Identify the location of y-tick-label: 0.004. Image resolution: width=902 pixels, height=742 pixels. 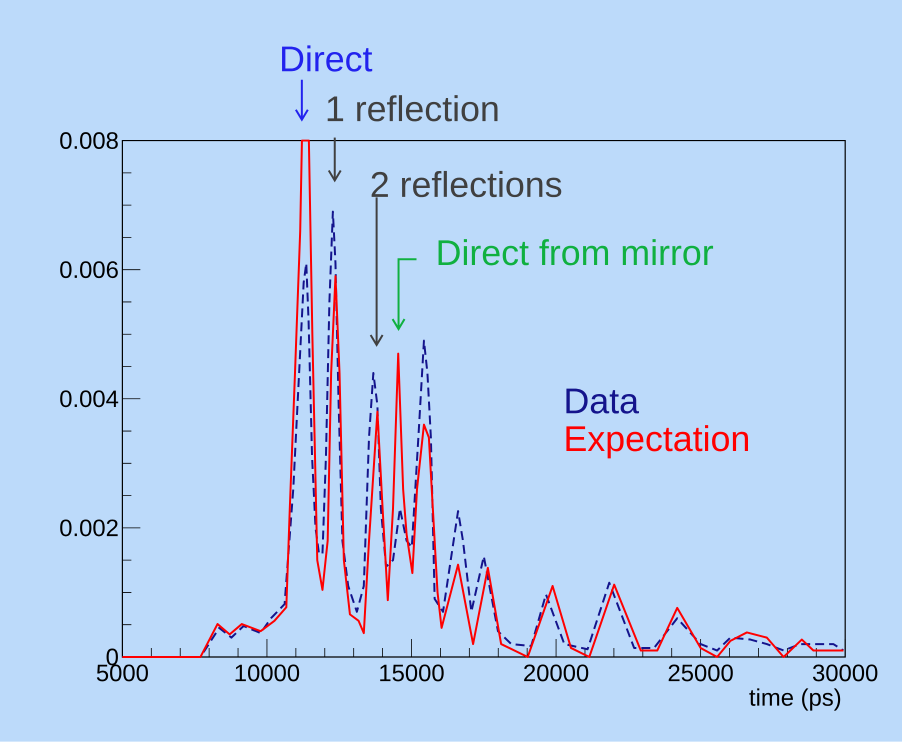
(89, 399).